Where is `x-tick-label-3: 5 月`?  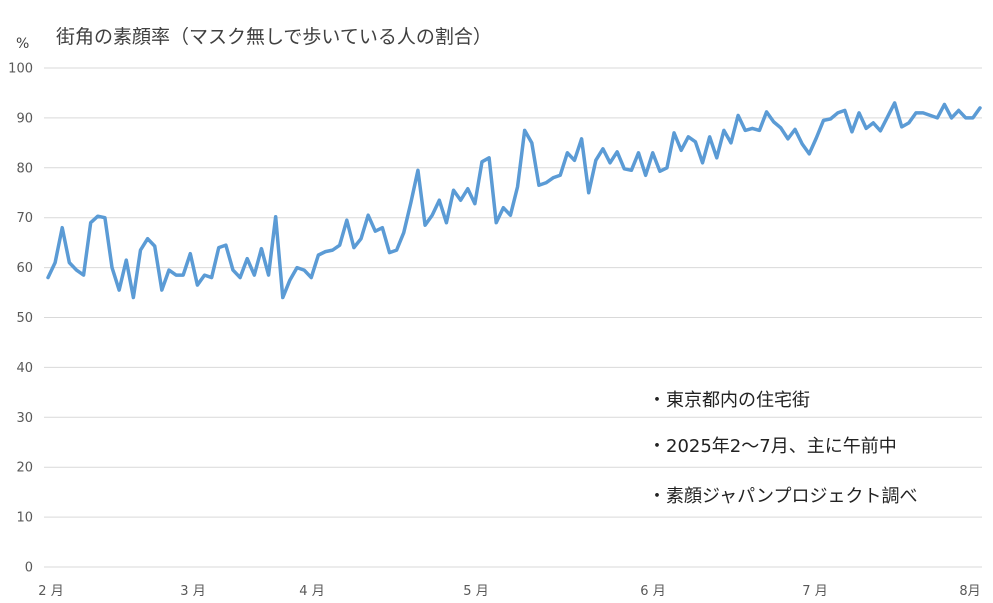
x-tick-label-3: 5 月 is located at coordinates (475, 591).